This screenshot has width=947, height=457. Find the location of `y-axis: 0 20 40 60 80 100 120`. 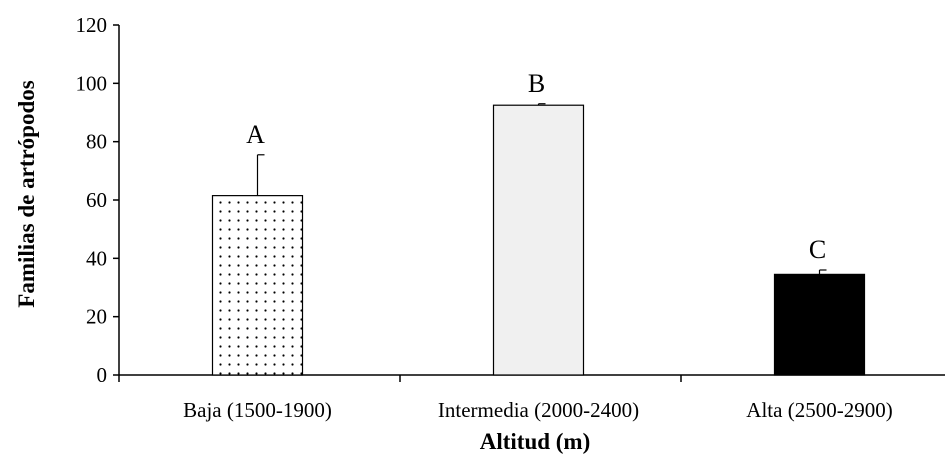

y-axis: 0 20 40 60 80 100 120 is located at coordinates (98, 200).